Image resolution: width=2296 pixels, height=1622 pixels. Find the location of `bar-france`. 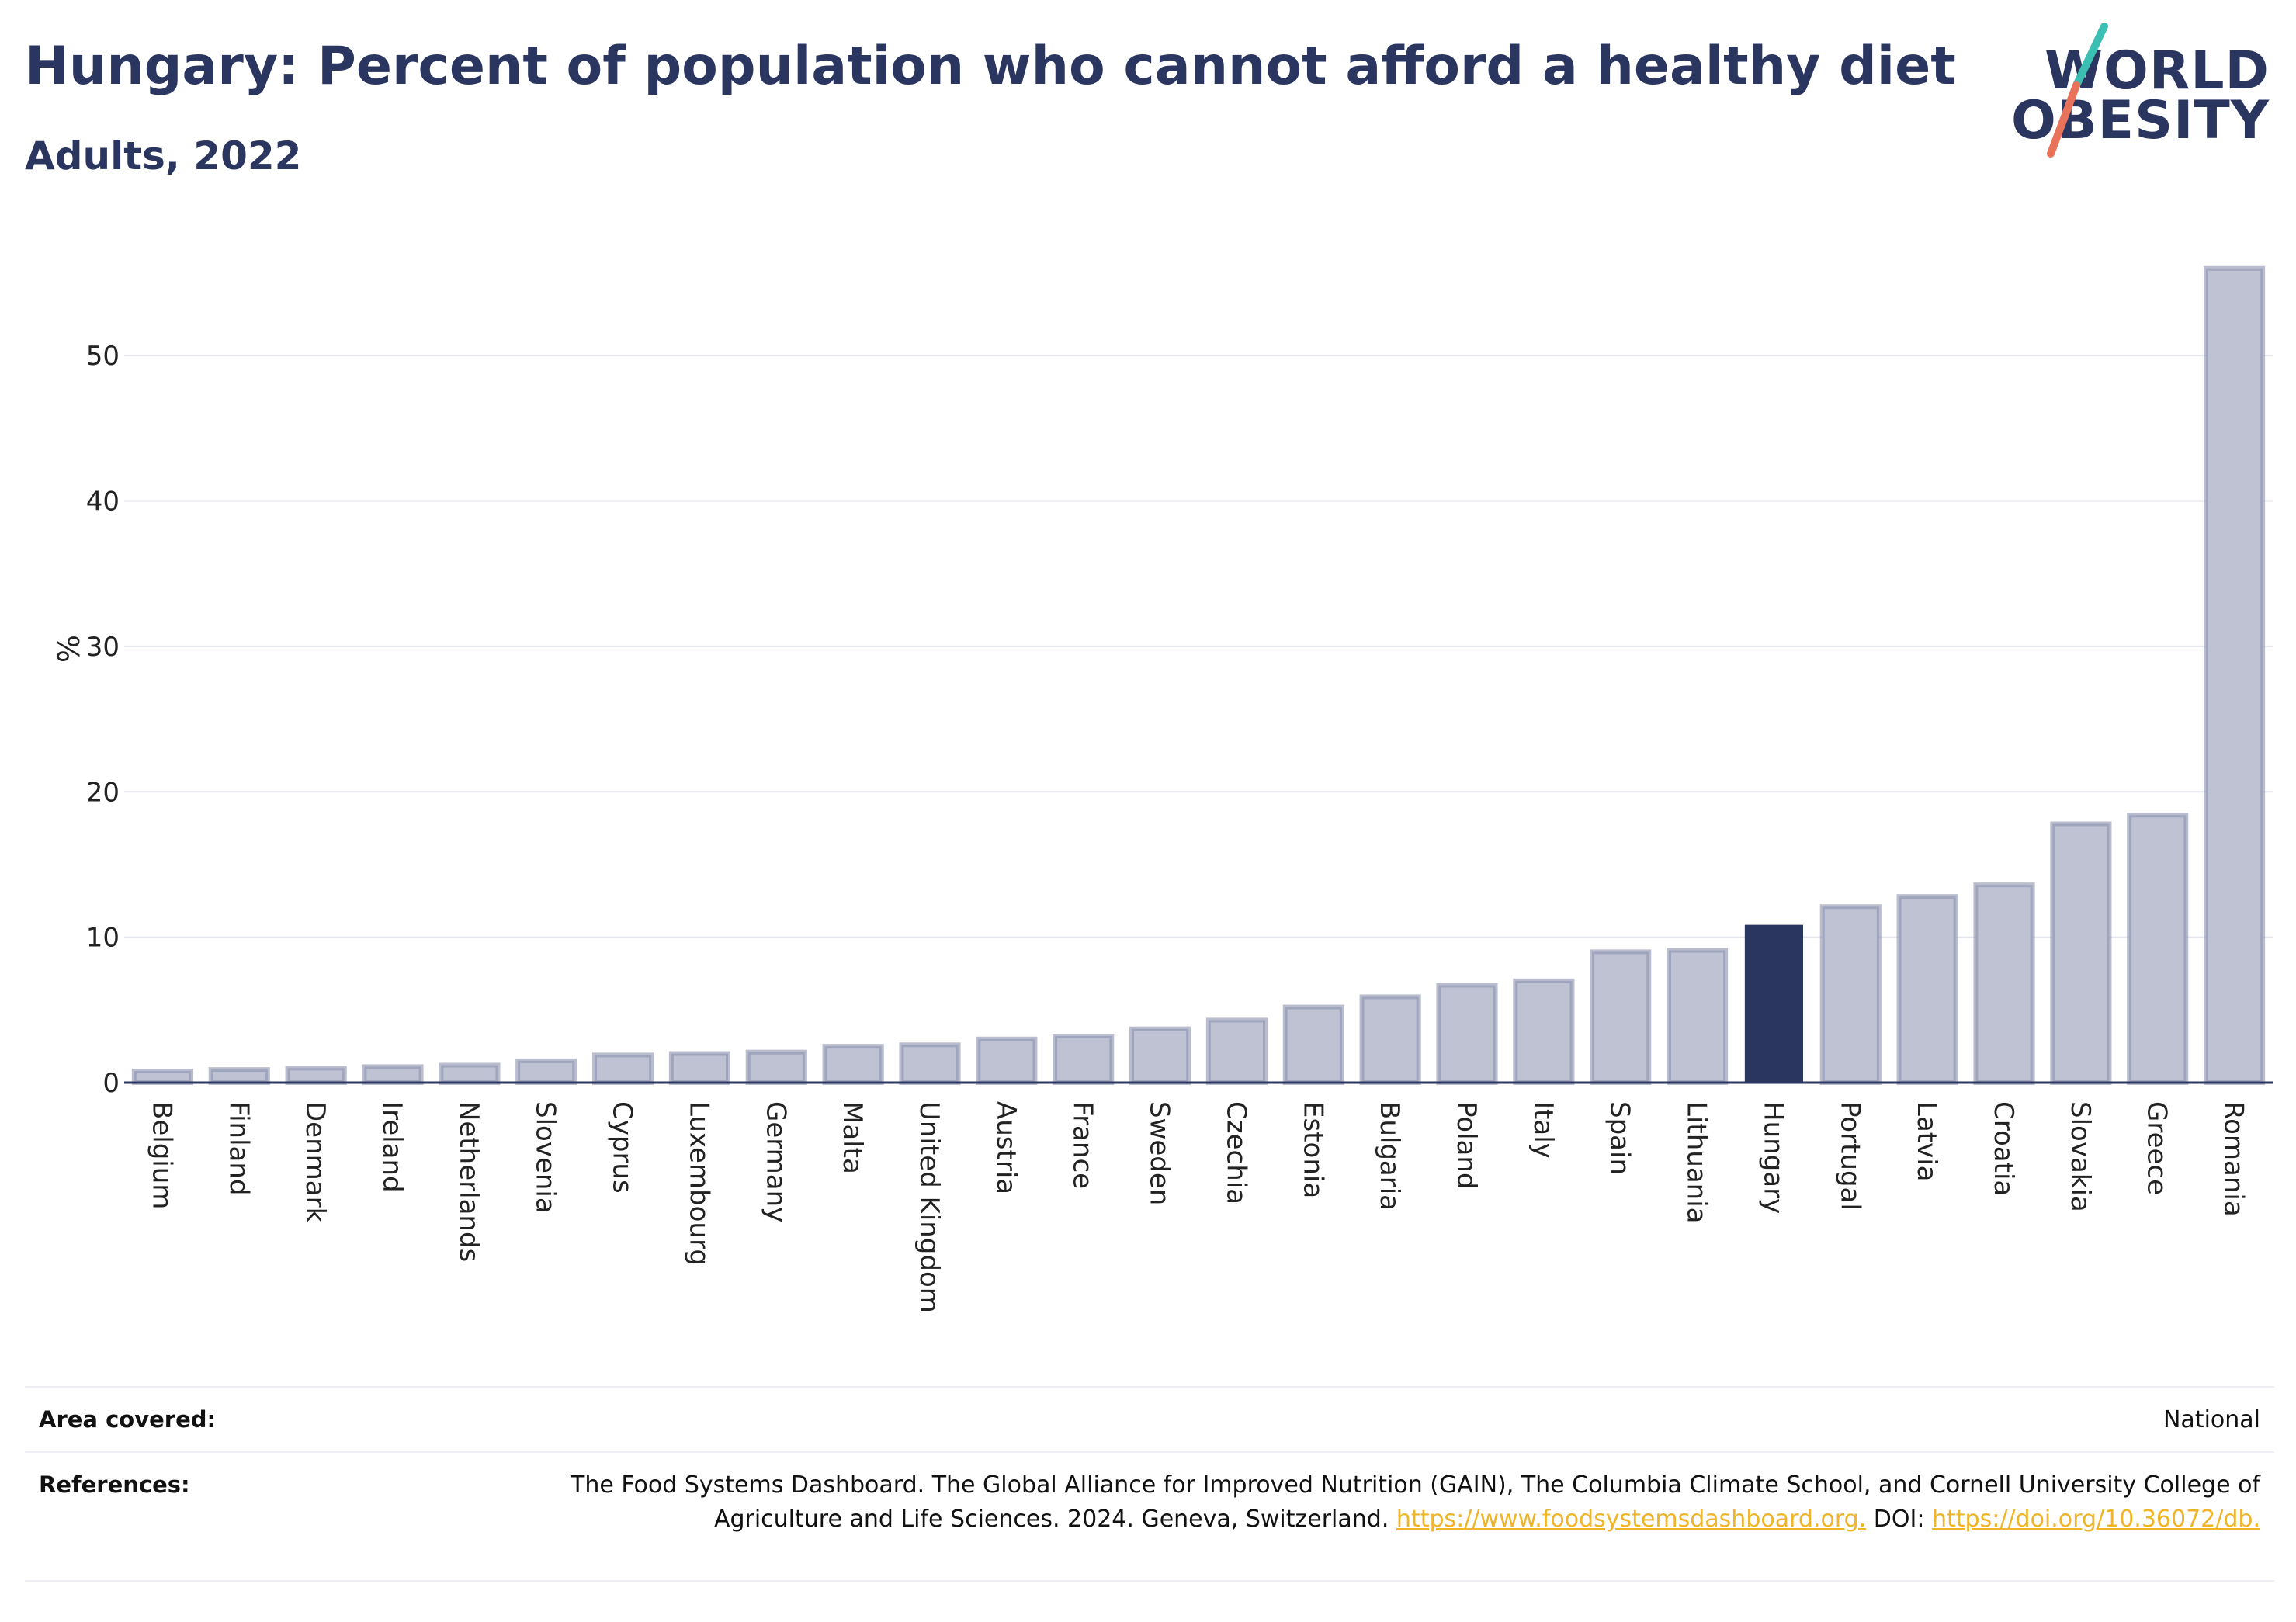

bar-france is located at coordinates (1084, 1060).